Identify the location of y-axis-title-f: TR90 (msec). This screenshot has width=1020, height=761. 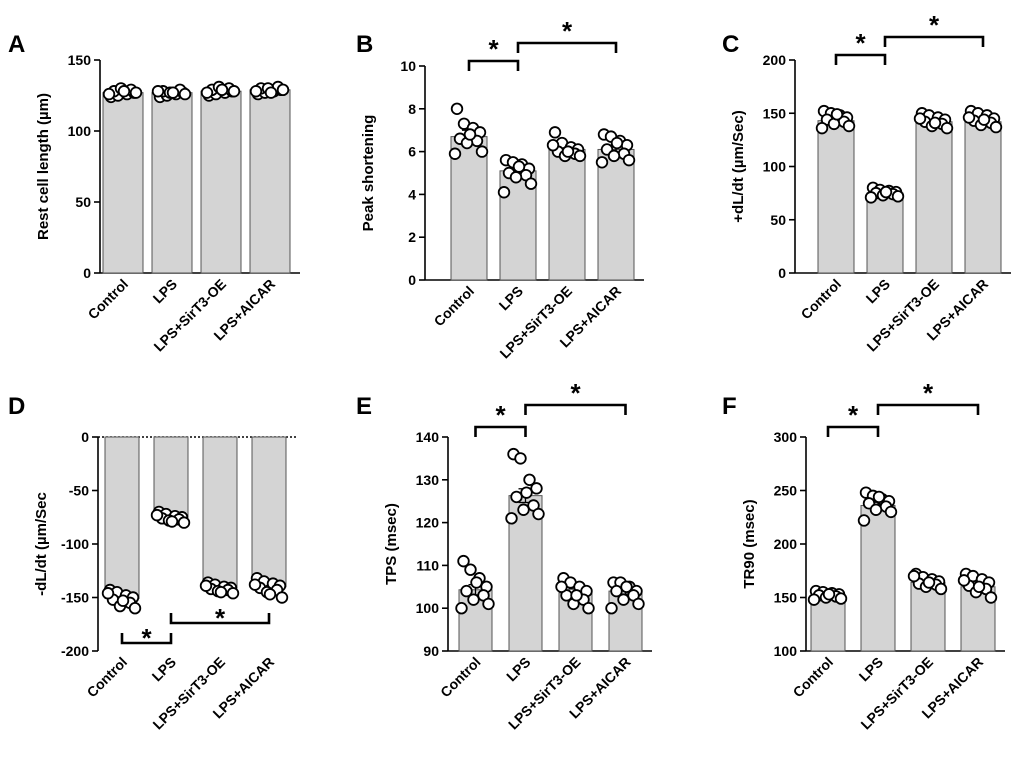
(749, 543).